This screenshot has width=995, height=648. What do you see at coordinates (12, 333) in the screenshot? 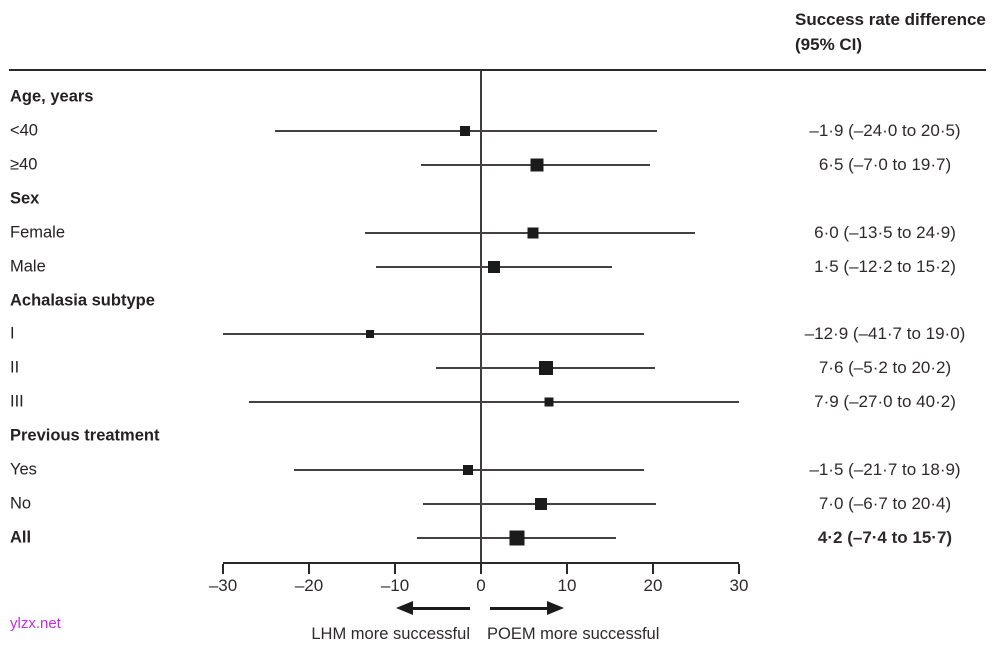
I see `row-label: I` at bounding box center [12, 333].